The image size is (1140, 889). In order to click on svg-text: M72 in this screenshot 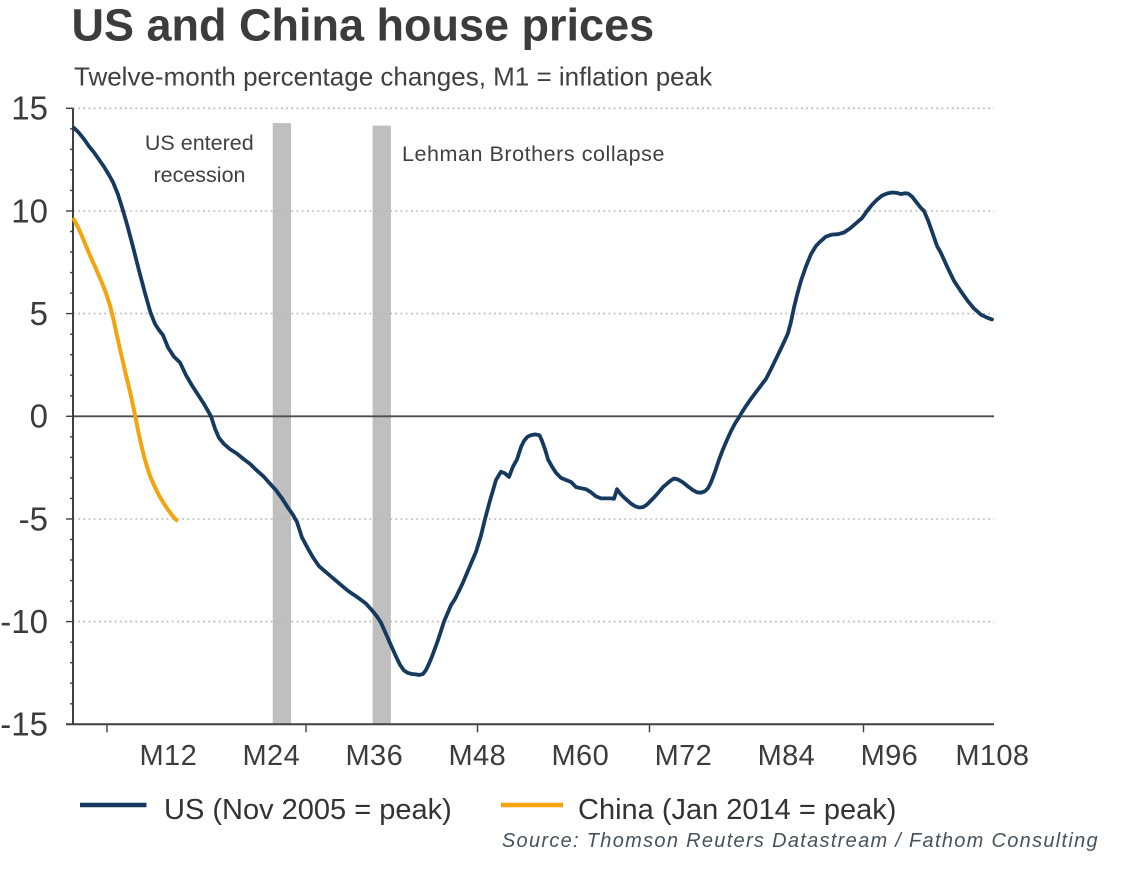, I will do `click(684, 756)`.